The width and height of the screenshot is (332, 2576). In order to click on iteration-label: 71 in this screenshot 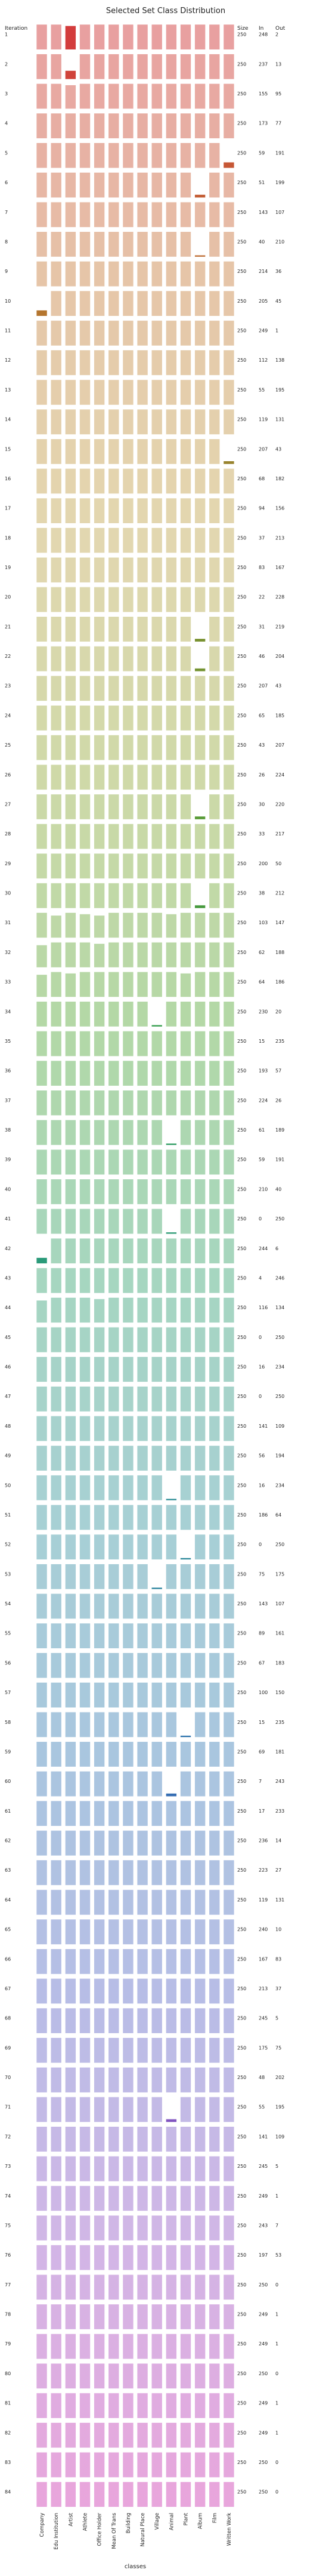, I will do `click(8, 2107)`.